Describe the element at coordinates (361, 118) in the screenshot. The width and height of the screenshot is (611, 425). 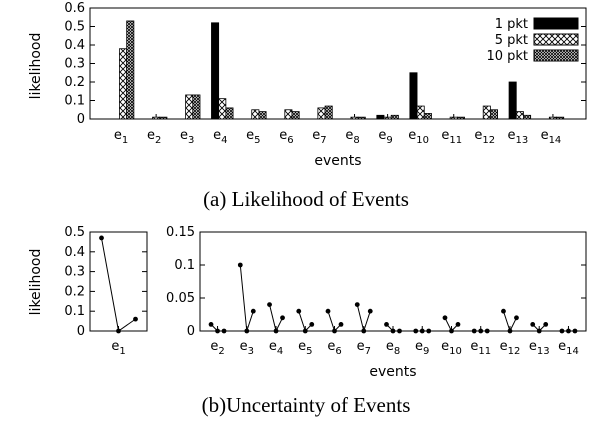
I see `bar-10pkt-e8` at that location.